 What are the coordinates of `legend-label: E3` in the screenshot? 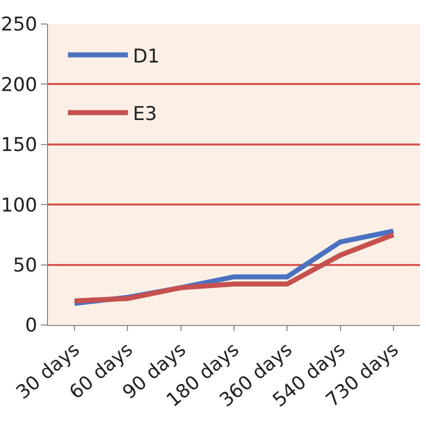 It's located at (144, 114).